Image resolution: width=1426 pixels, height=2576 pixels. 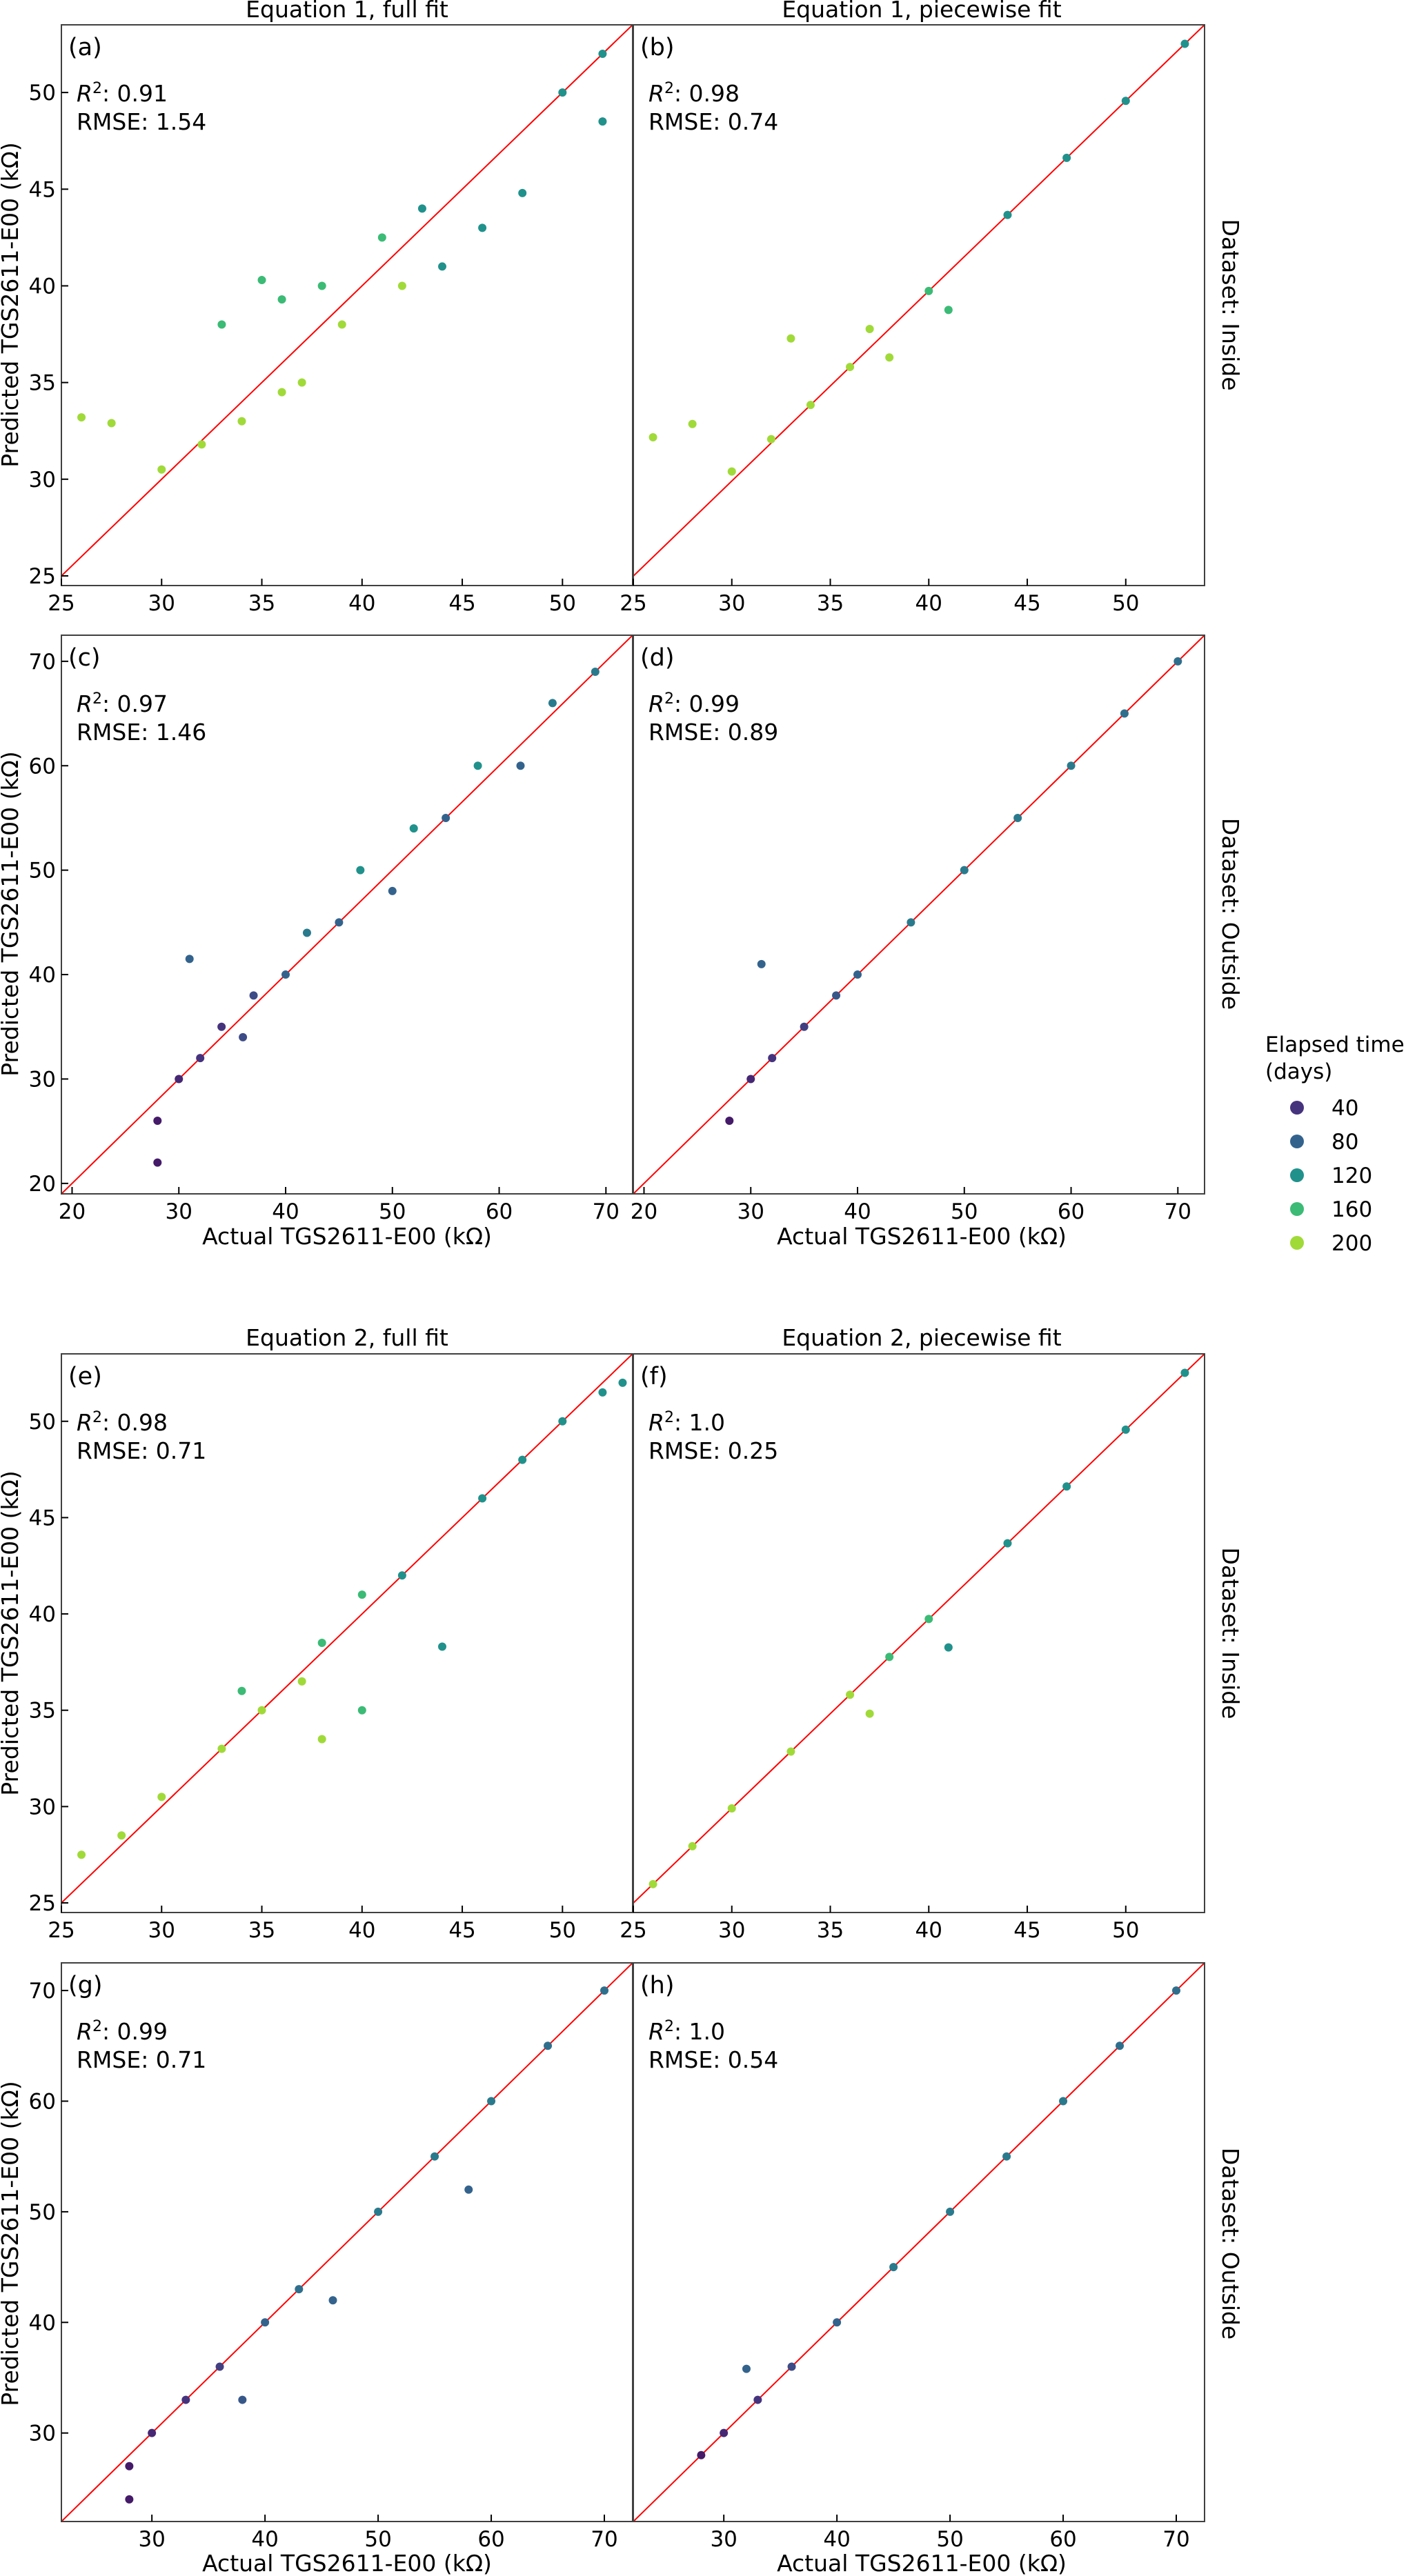 What do you see at coordinates (657, 1985) in the screenshot?
I see `panel-label: (h)` at bounding box center [657, 1985].